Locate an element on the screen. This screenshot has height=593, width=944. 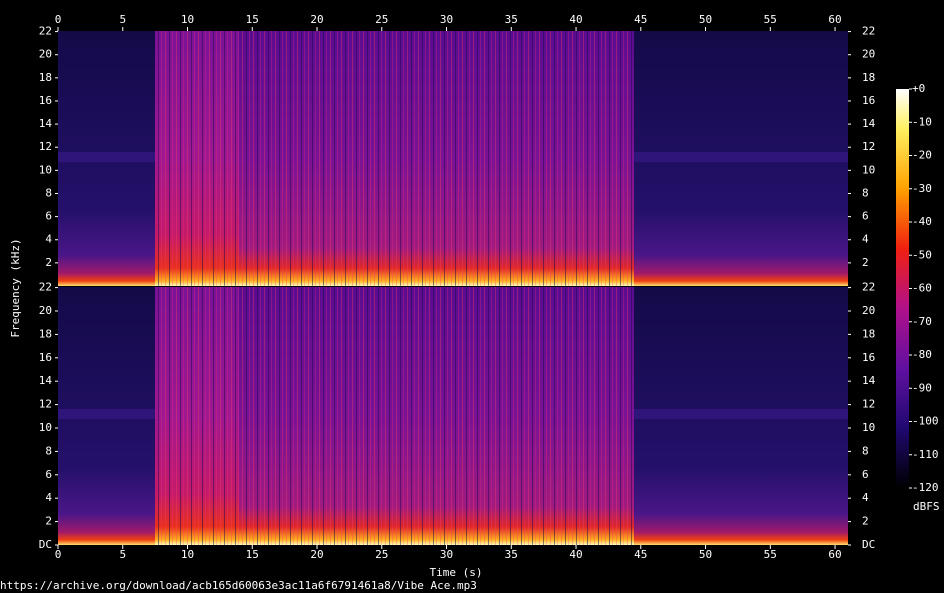
colorbar is located at coordinates (902, 288).